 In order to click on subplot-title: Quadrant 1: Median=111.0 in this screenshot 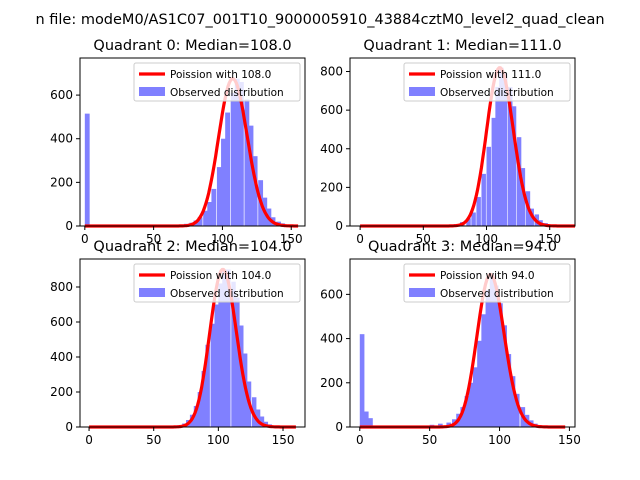, I will do `click(462, 46)`.